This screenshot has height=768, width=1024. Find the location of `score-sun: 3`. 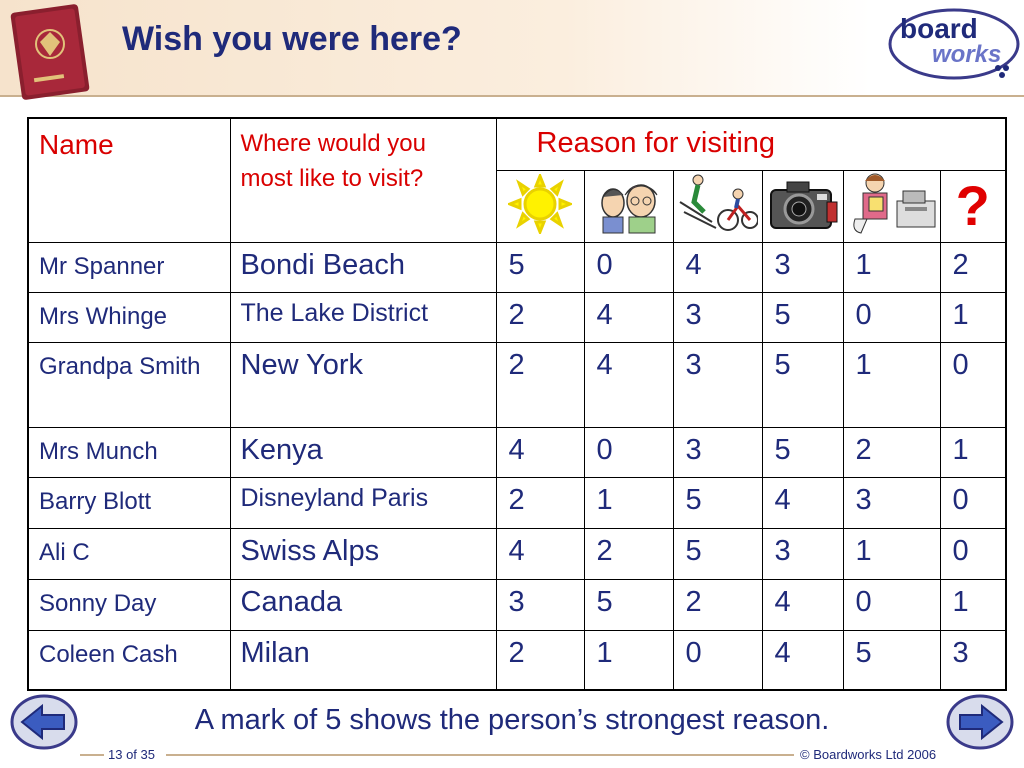

score-sun: 3 is located at coordinates (540, 604).